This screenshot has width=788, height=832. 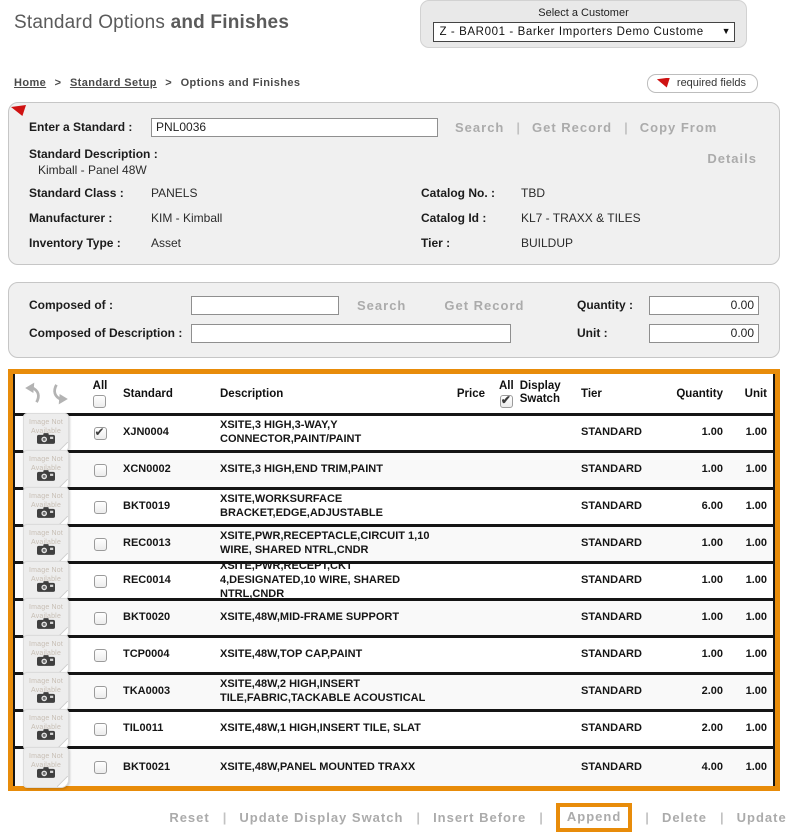 I want to click on catalog-no-label: Catalog No. :, so click(x=458, y=193).